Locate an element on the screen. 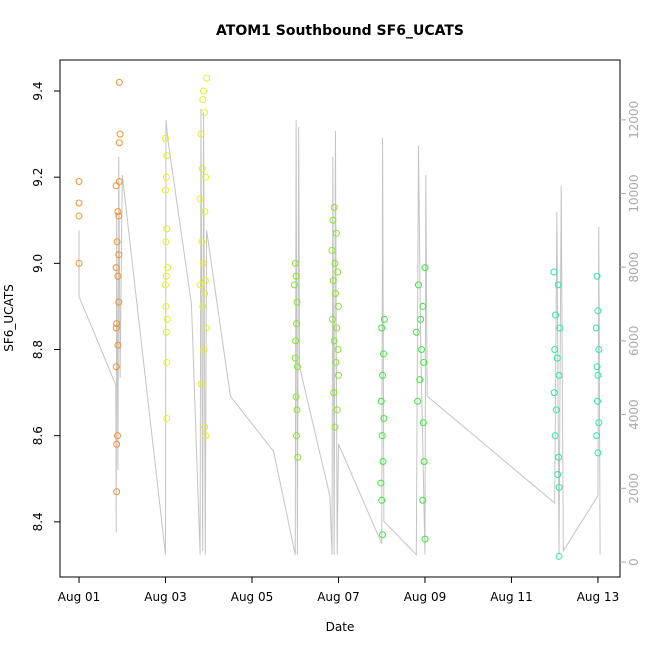 Image resolution: width=650 pixels, height=650 pixels. x-tick-label: Aug 07 is located at coordinates (338, 597).